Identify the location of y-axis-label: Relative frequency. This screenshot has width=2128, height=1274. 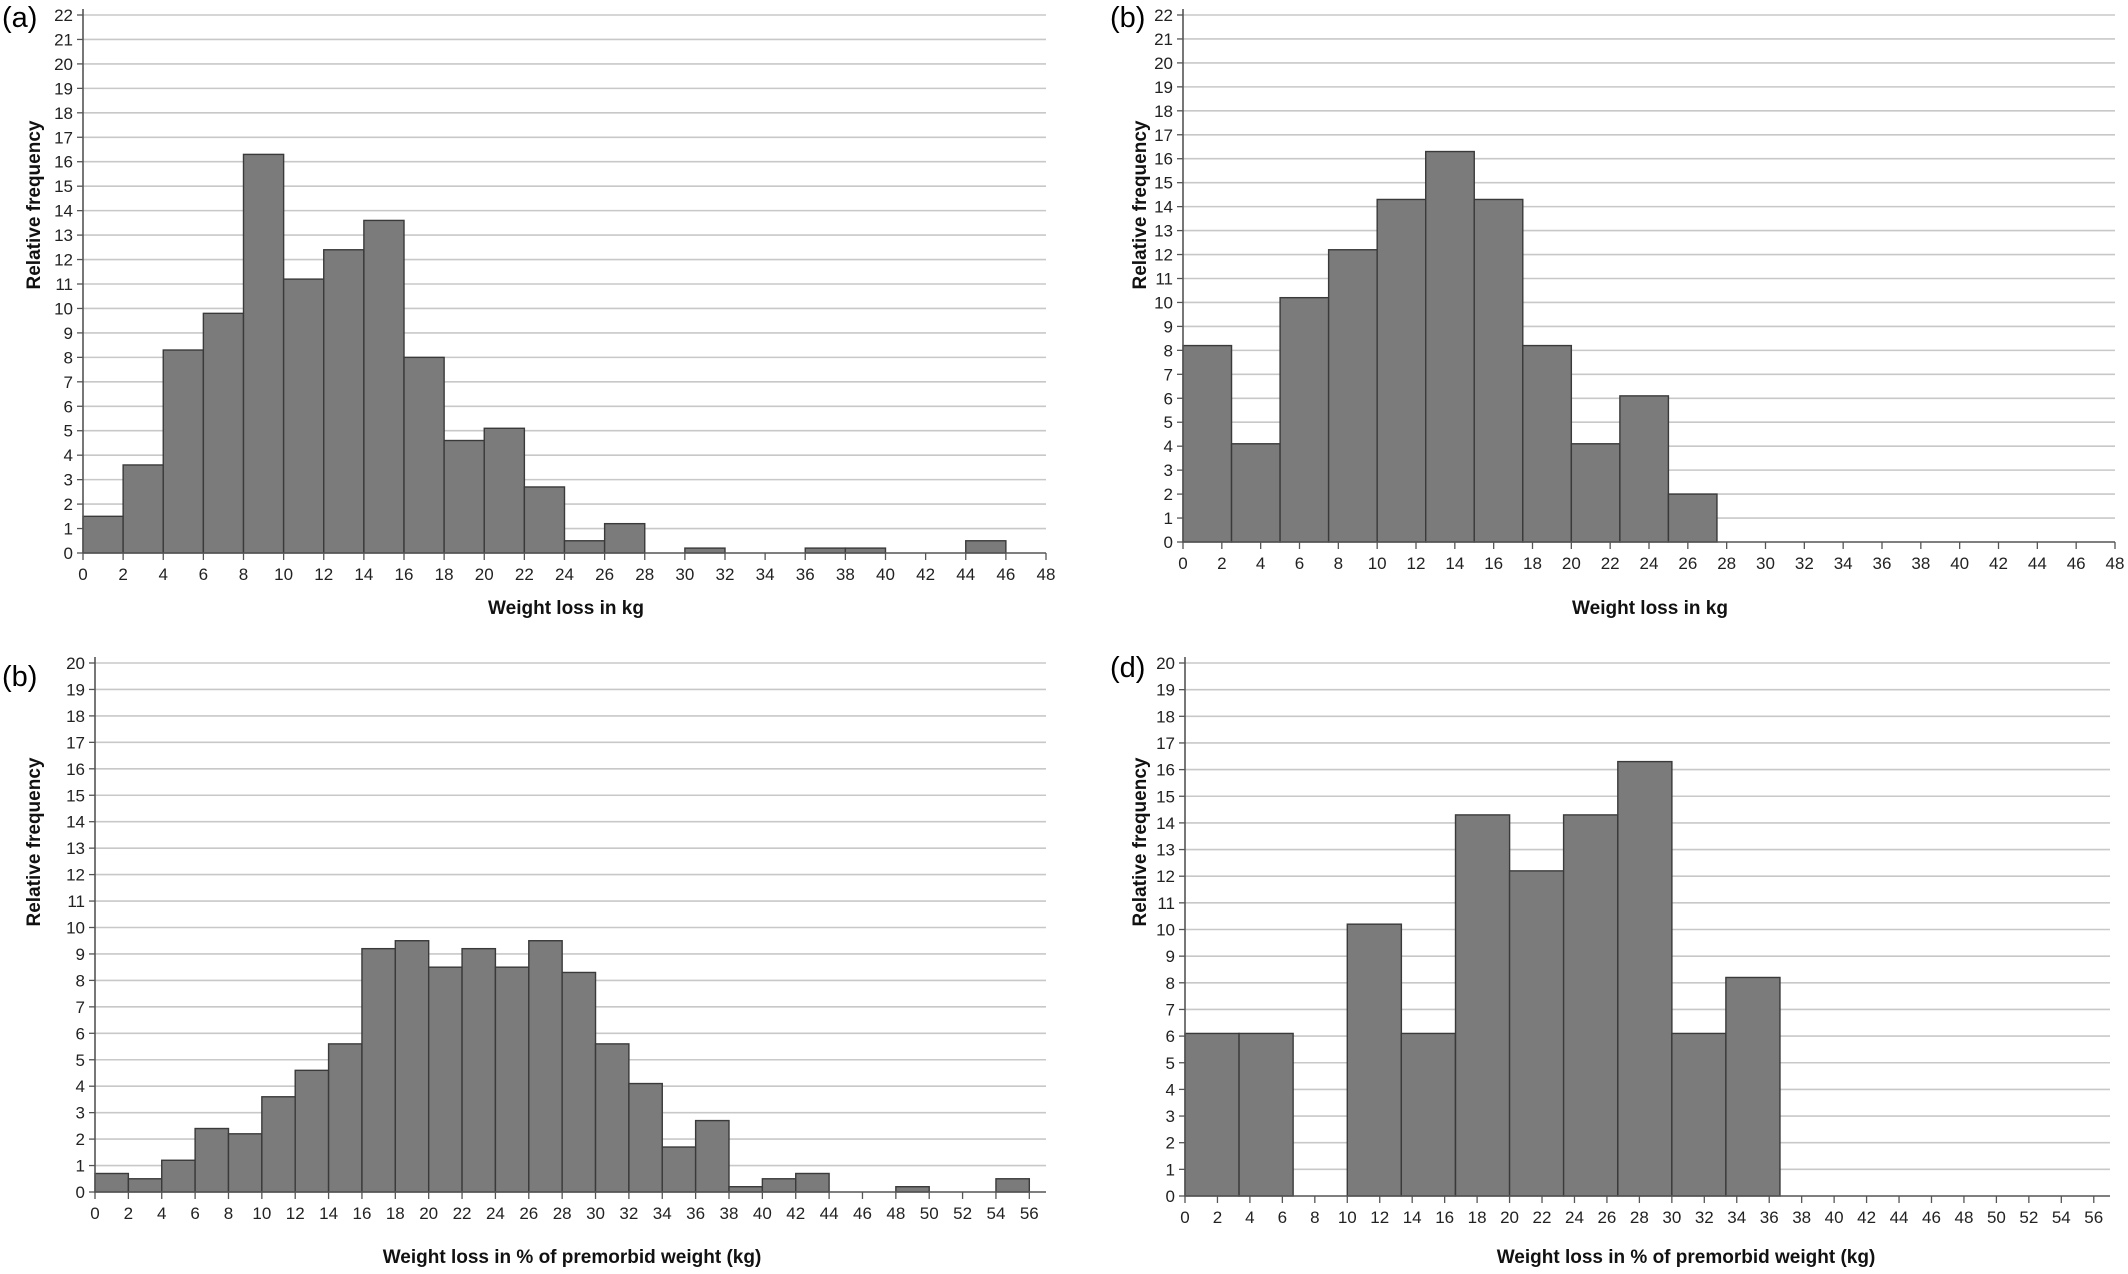
(1140, 842).